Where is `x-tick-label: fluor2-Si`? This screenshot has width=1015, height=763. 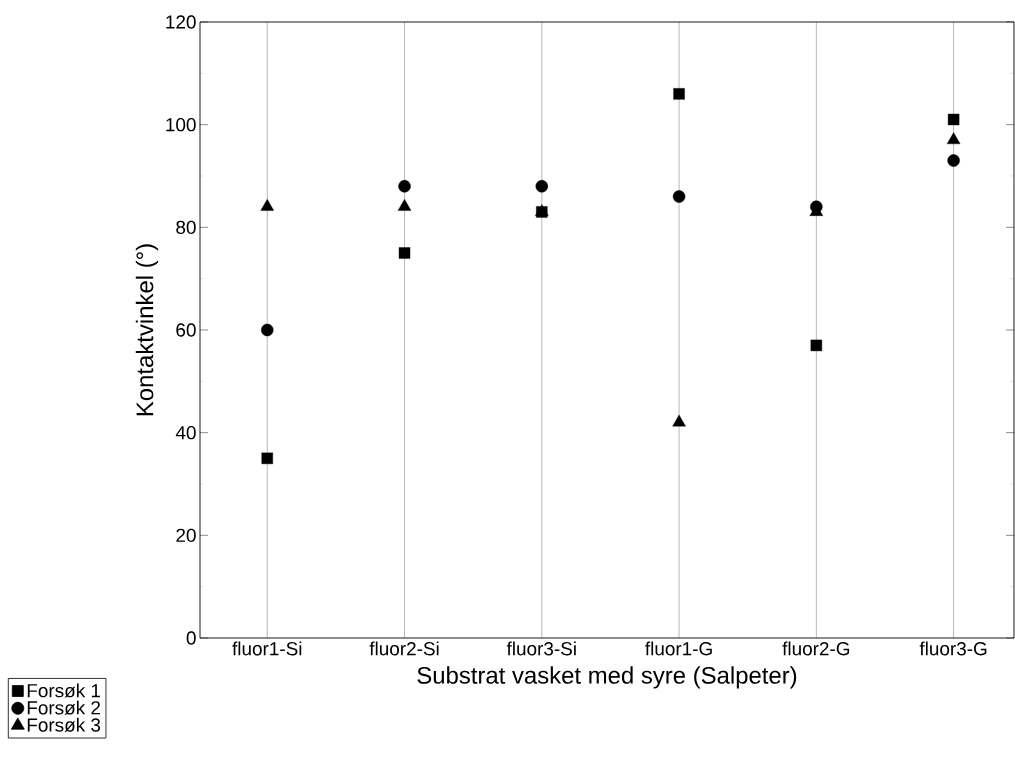
x-tick-label: fluor2-Si is located at coordinates (404, 648).